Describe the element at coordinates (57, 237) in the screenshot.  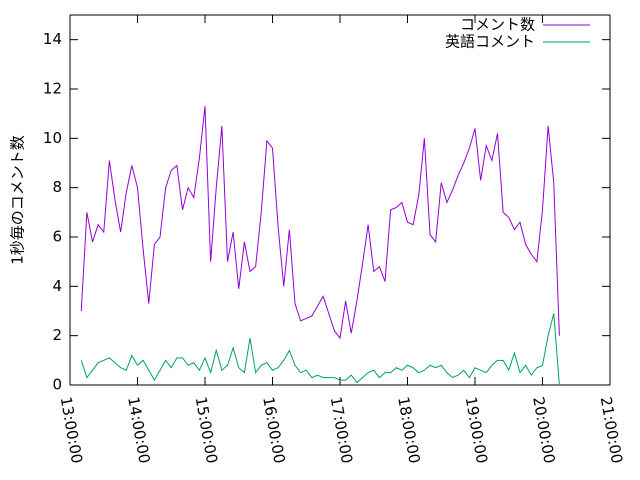
I see `y-tick-label: 6` at that location.